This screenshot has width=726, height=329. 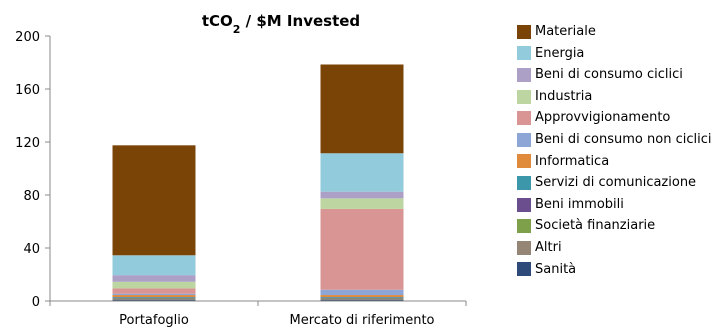 I want to click on y-tick-label: 80, so click(x=31, y=196).